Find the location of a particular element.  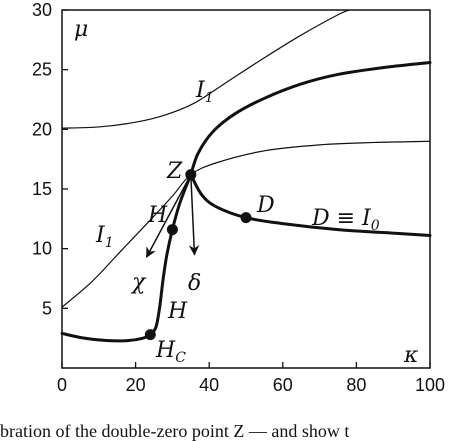

label-i1-left-main: I is located at coordinates (100, 235).